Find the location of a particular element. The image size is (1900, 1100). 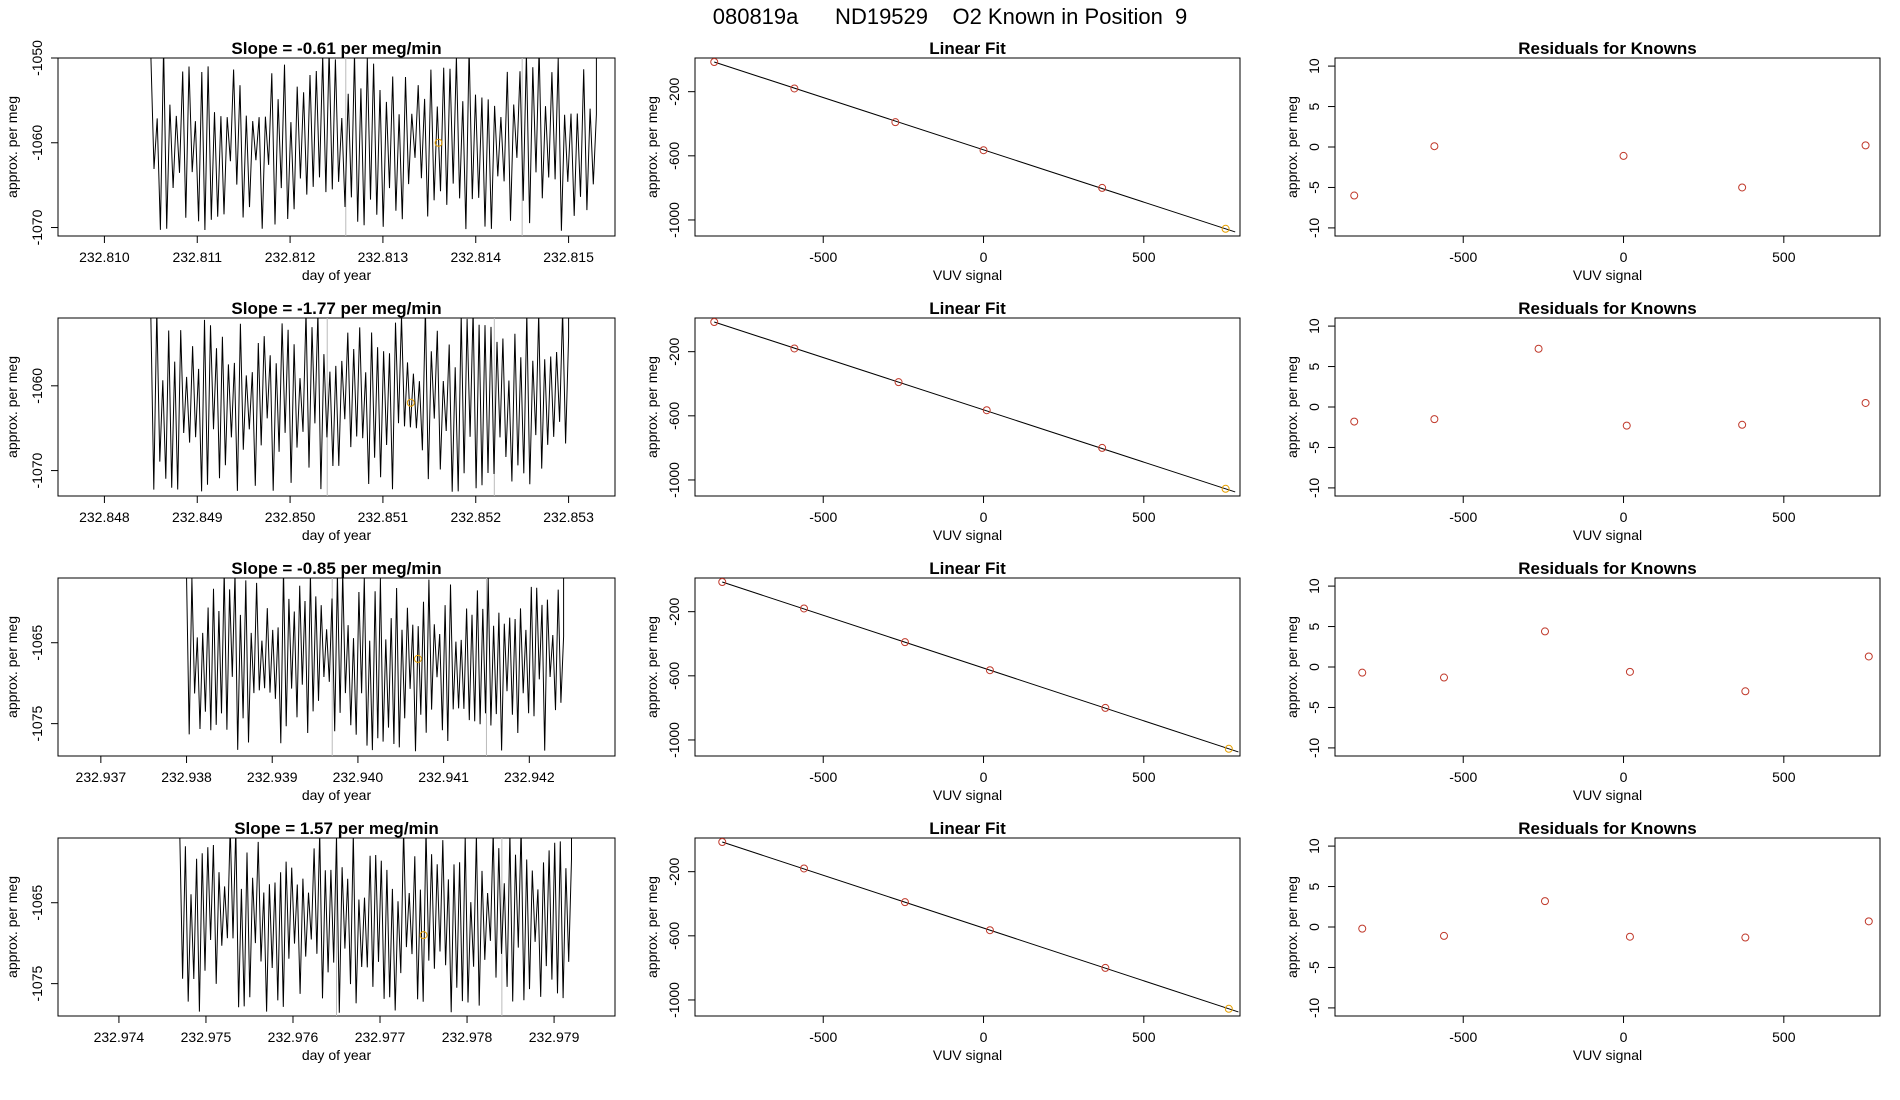

x-axis-label: day of year is located at coordinates (337, 1055).